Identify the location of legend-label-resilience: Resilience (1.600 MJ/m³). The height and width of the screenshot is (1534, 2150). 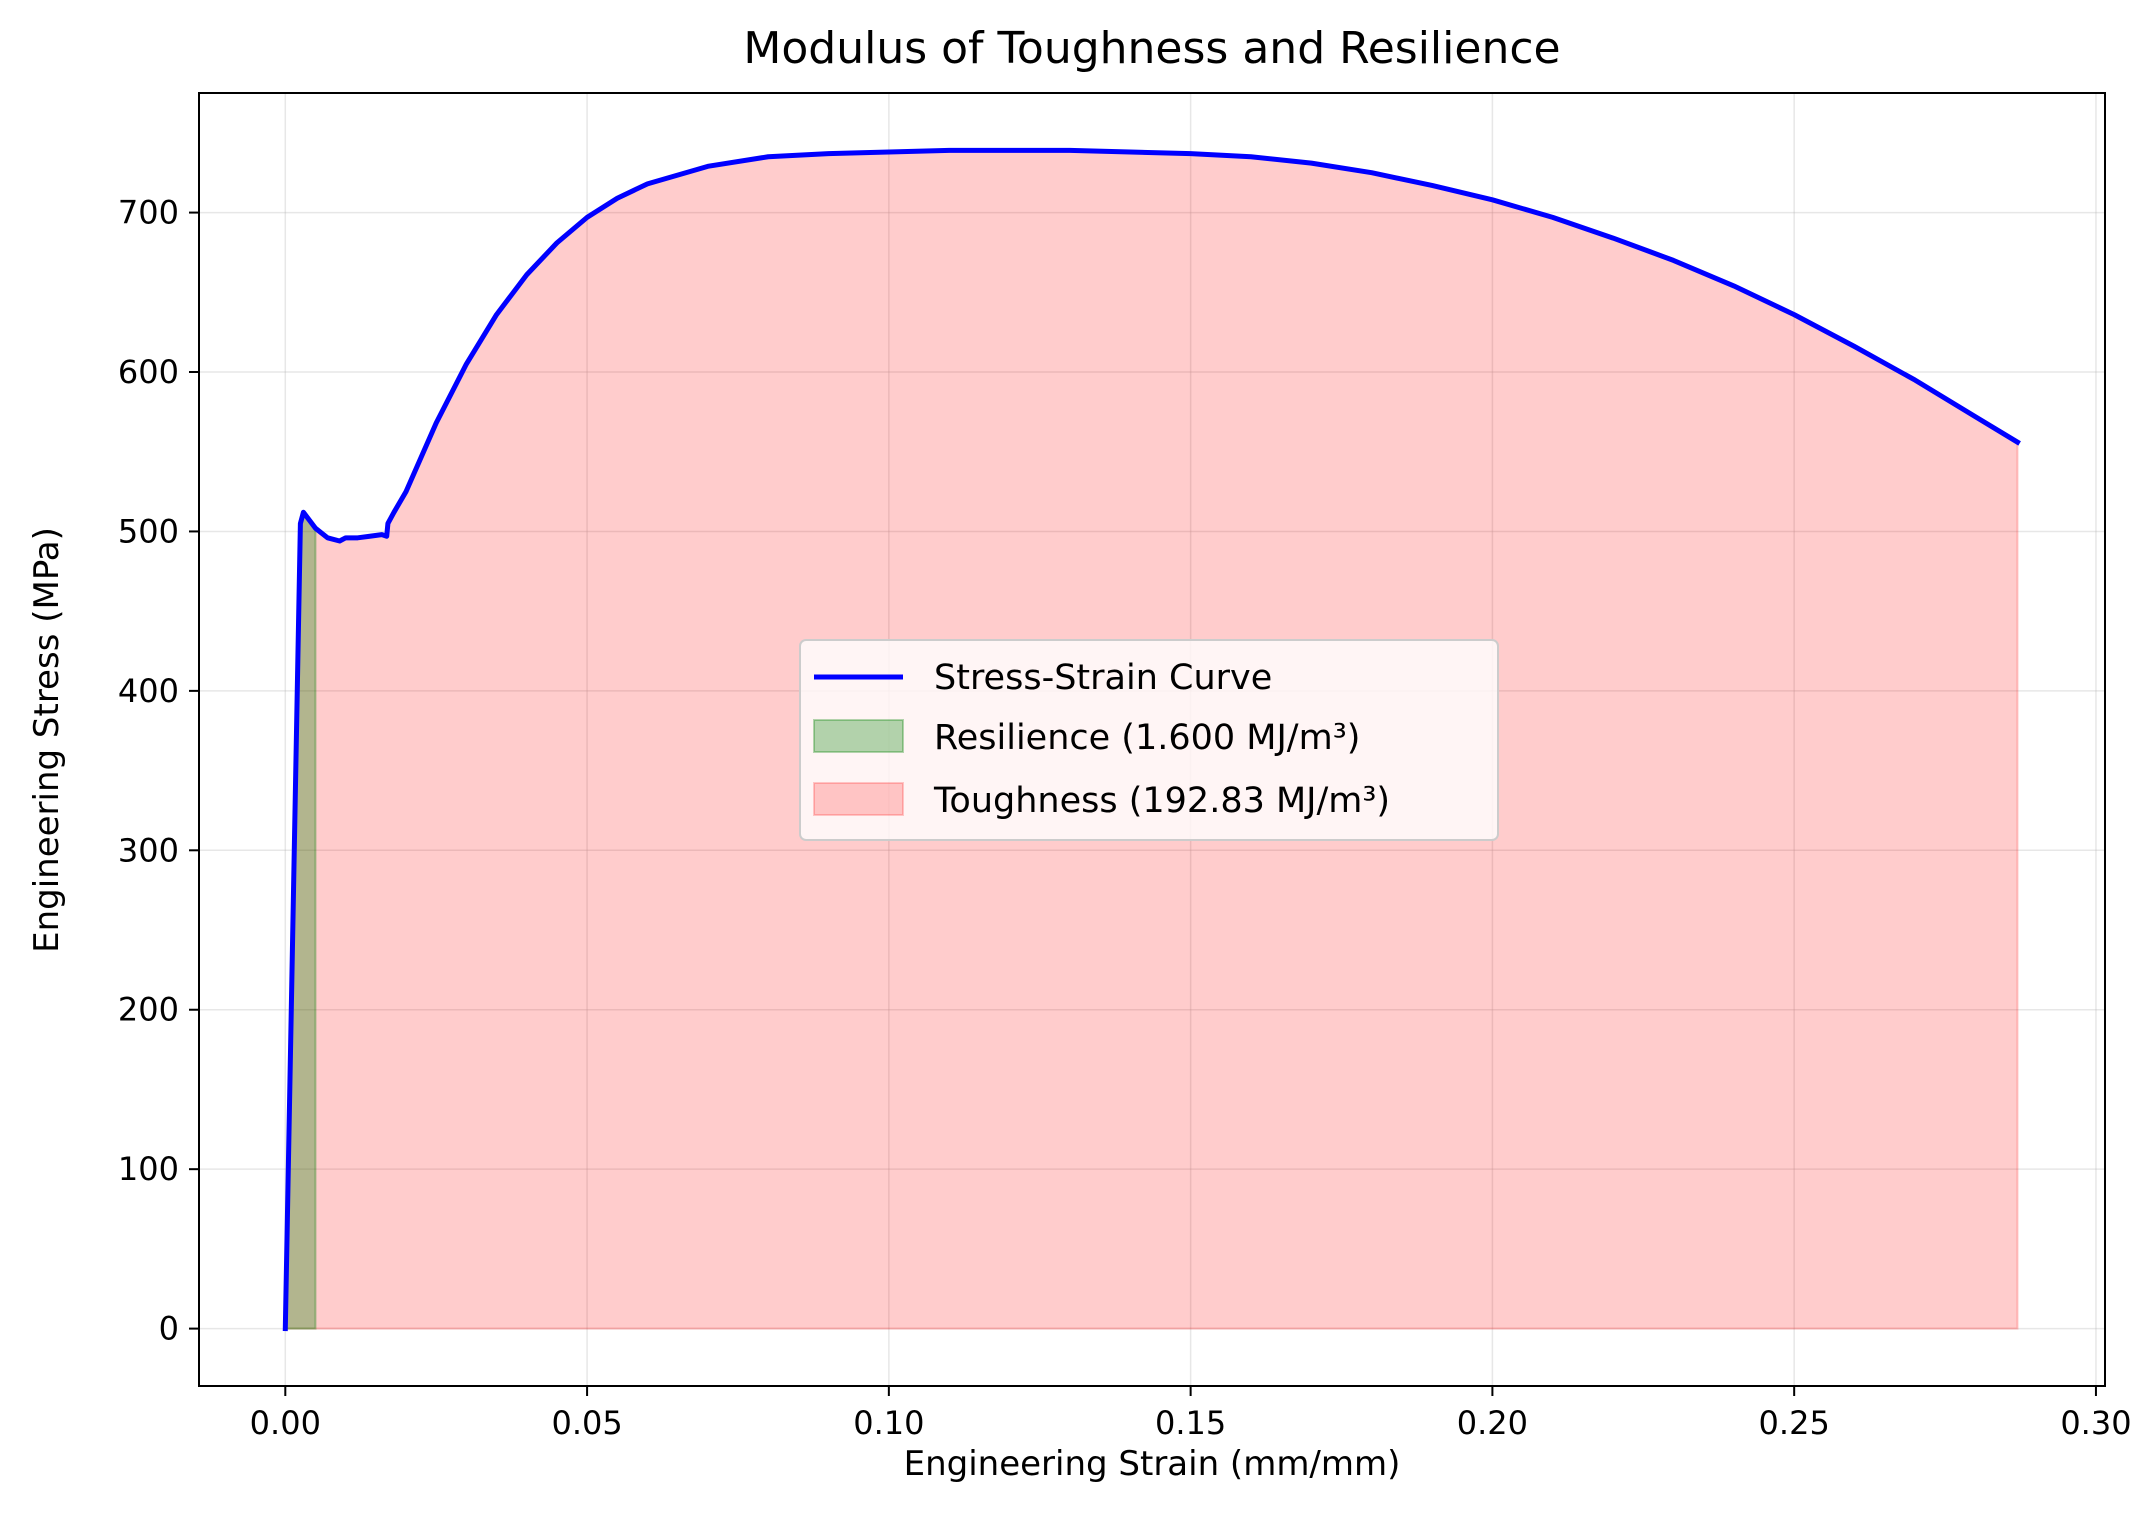
(1147, 738).